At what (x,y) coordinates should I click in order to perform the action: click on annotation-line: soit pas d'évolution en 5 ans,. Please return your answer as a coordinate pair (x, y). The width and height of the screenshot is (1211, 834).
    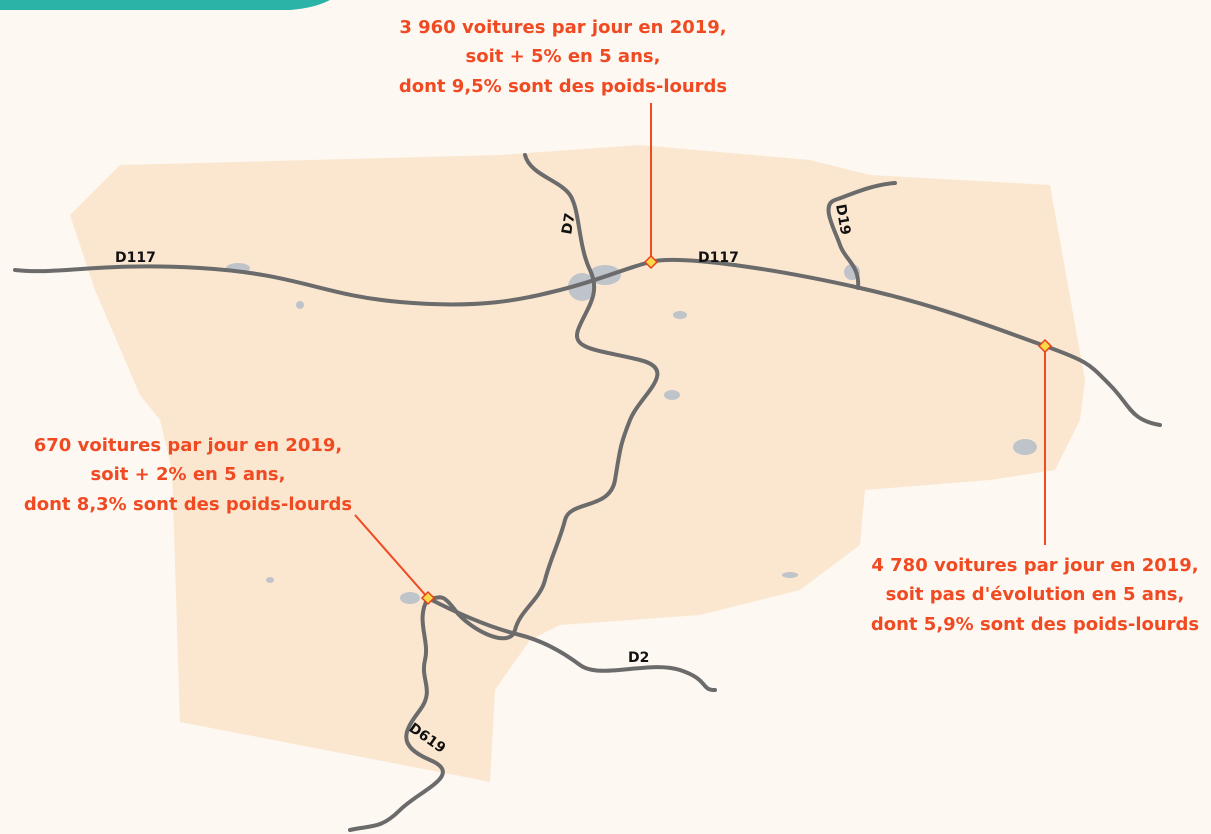
    Looking at the image, I should click on (1035, 594).